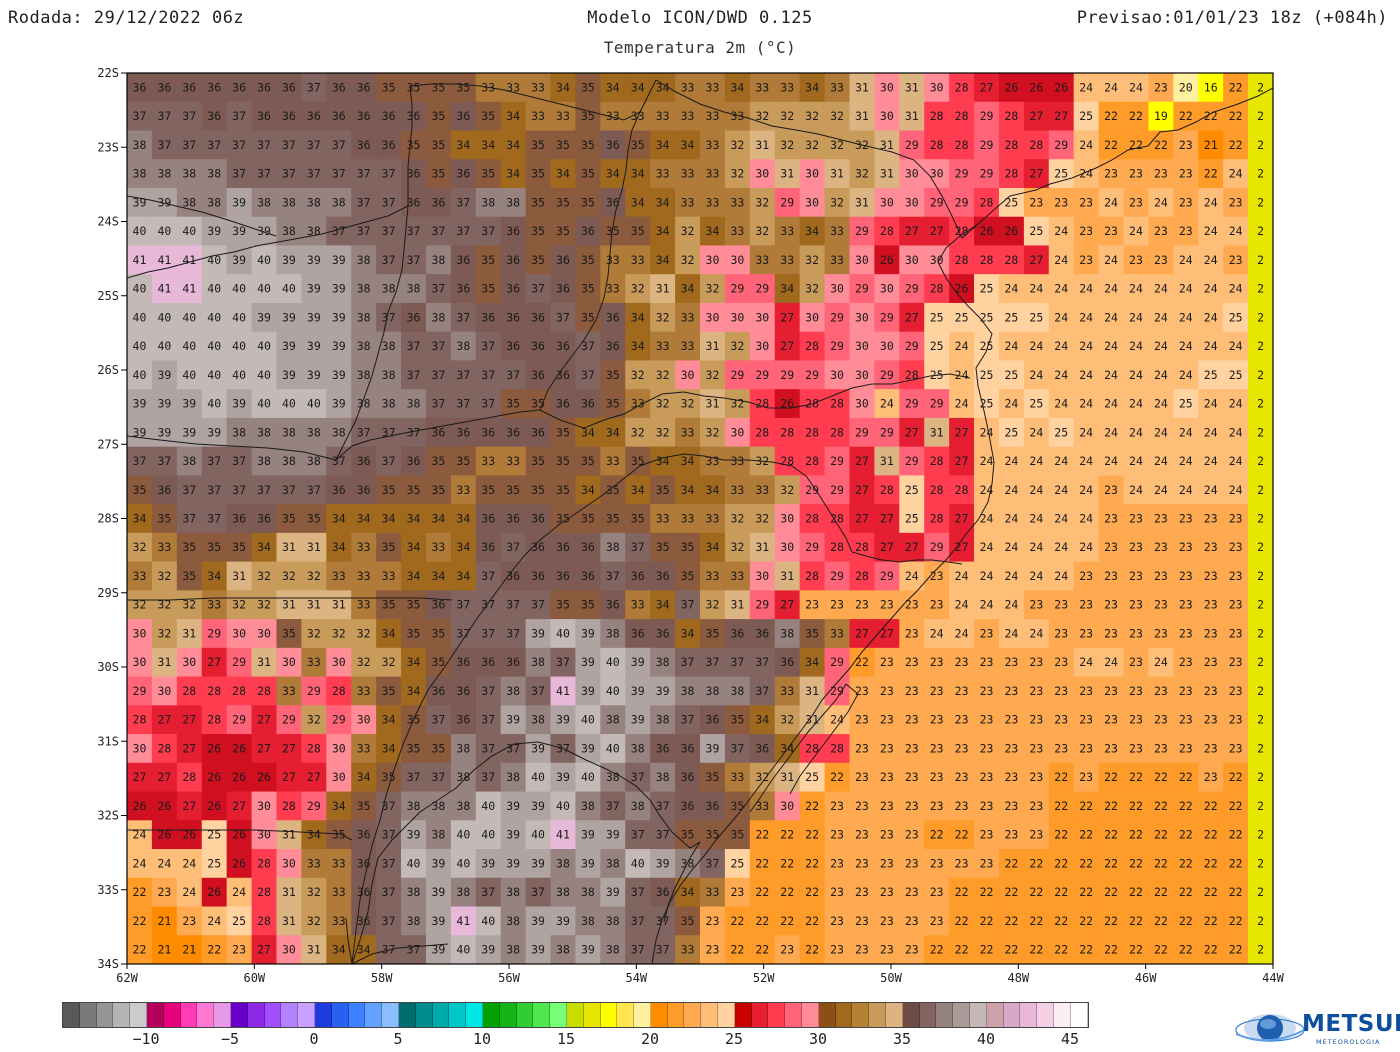 This screenshot has height=1052, width=1400. What do you see at coordinates (700, 47) in the screenshot?
I see `variable-subtitle: Temperatura 2m (°C)` at bounding box center [700, 47].